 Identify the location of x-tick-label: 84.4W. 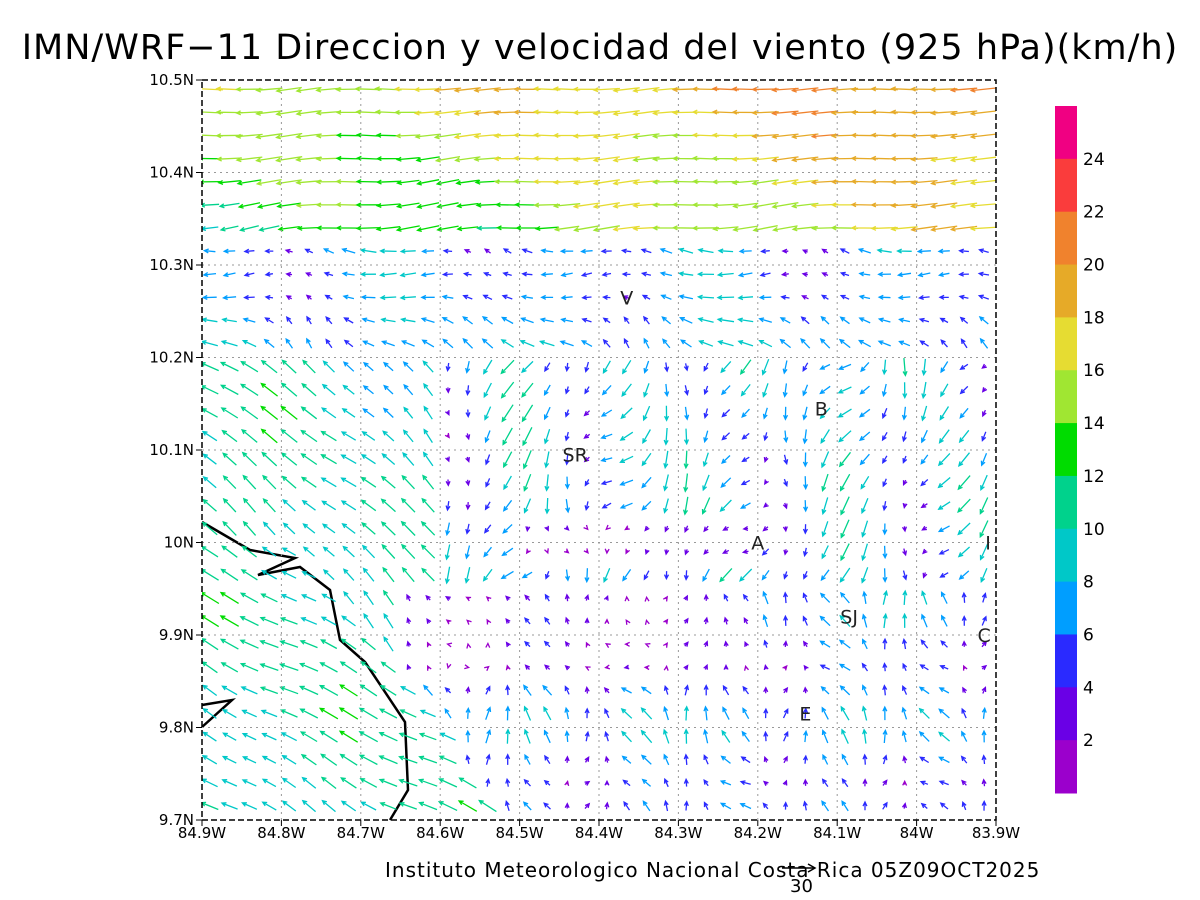
(599, 833).